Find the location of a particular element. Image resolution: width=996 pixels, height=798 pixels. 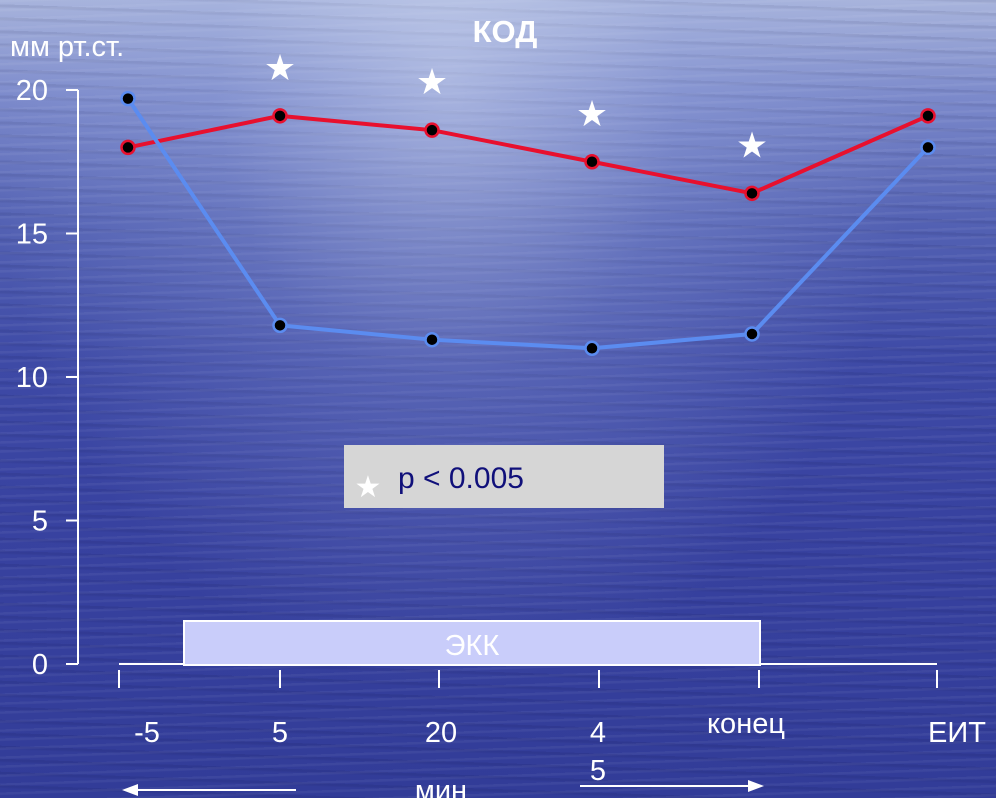

legend-box is located at coordinates (504, 476).